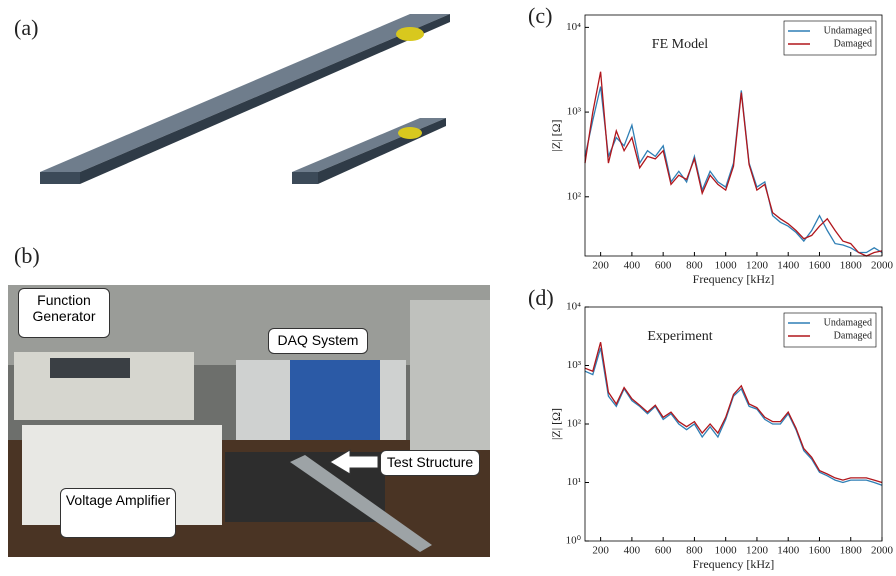 The height and width of the screenshot is (576, 896). I want to click on callout: Test Structure, so click(430, 463).